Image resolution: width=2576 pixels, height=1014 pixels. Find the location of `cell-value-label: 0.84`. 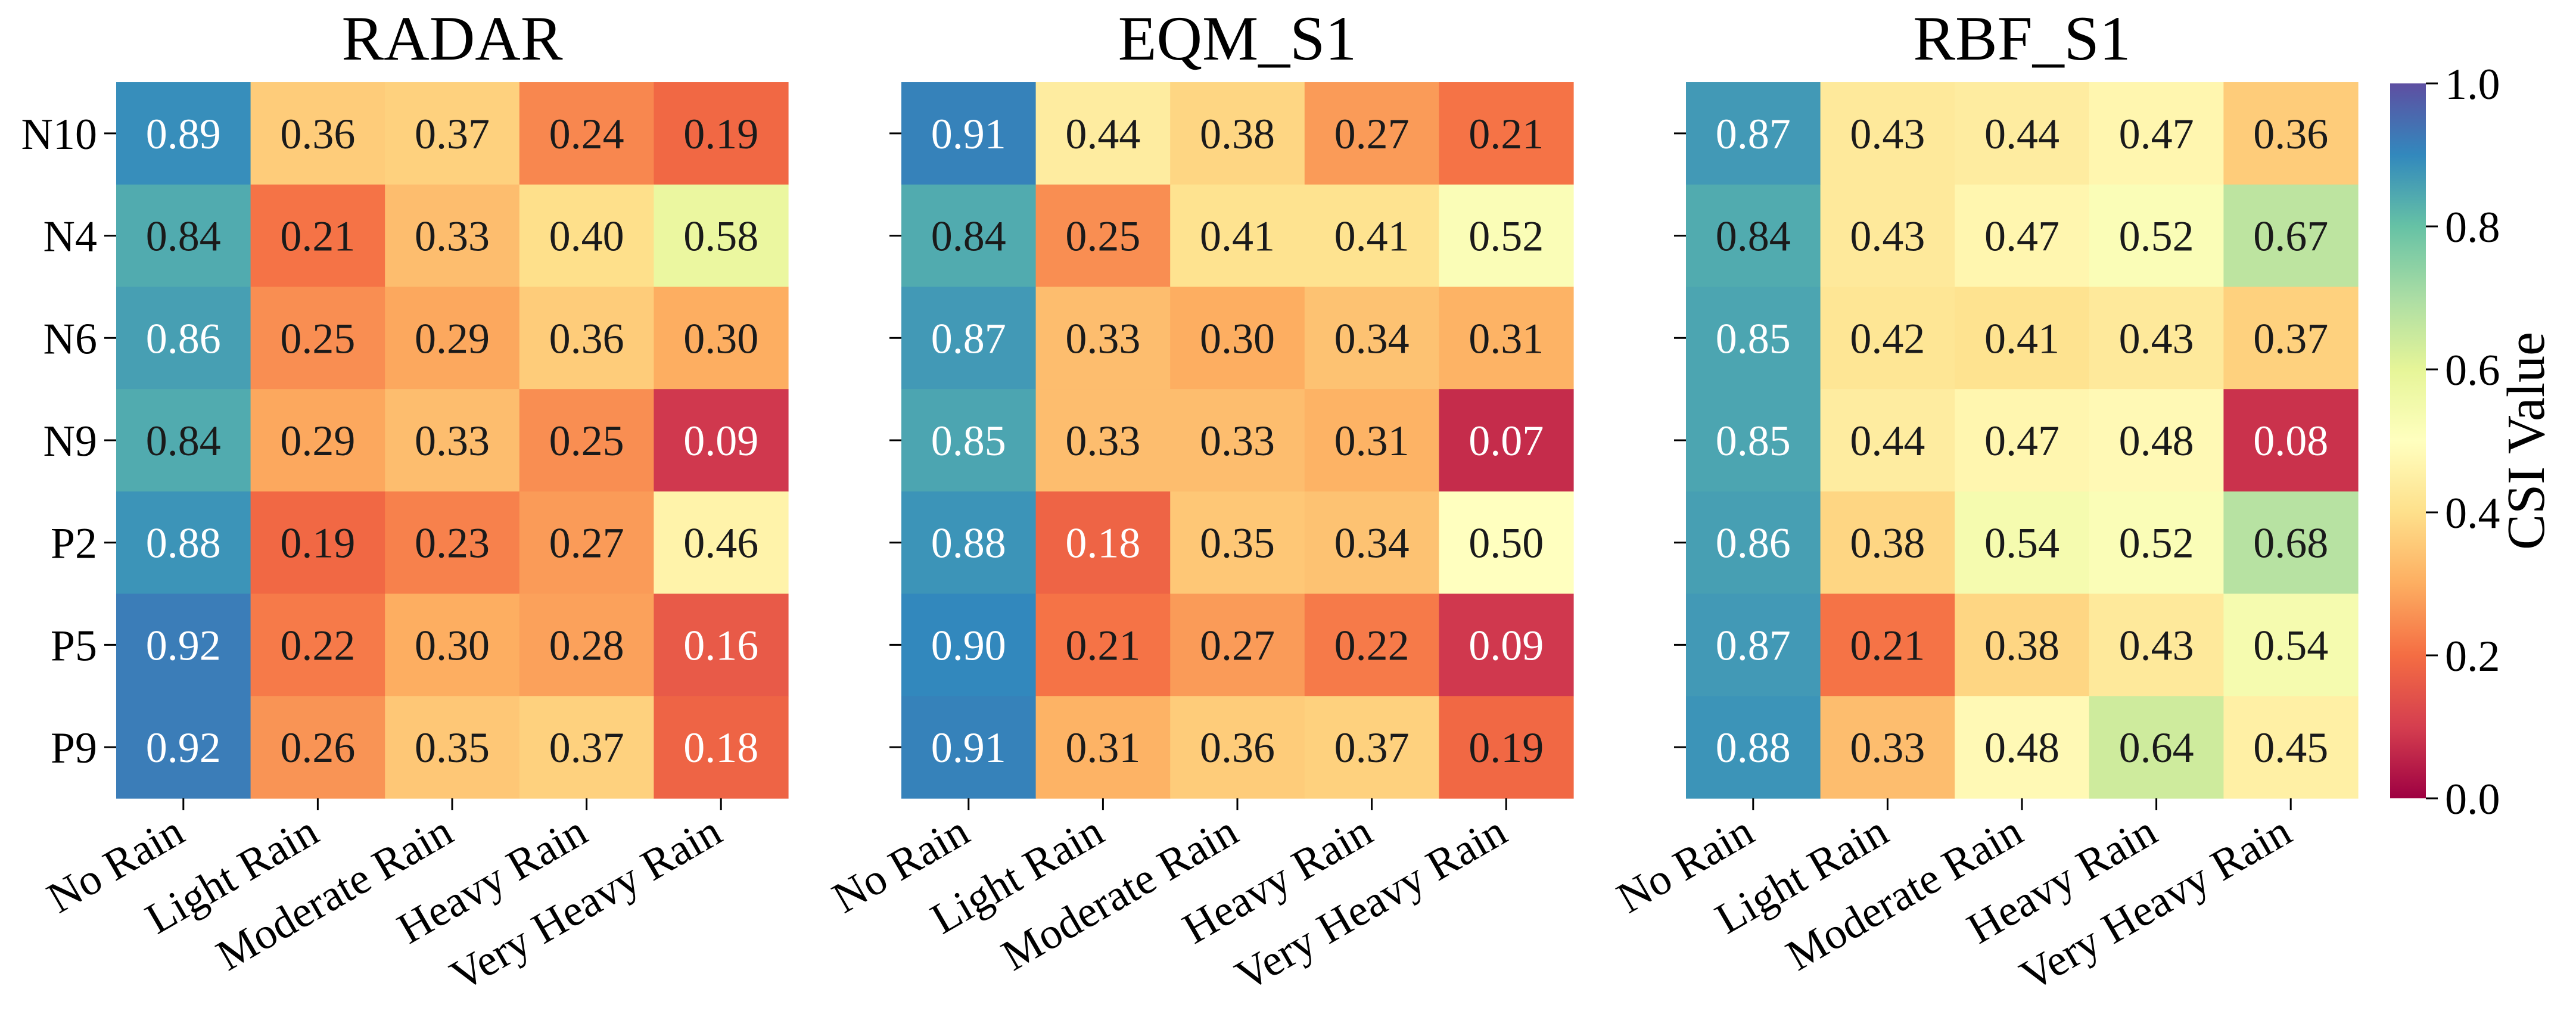

cell-value-label: 0.84 is located at coordinates (183, 236).